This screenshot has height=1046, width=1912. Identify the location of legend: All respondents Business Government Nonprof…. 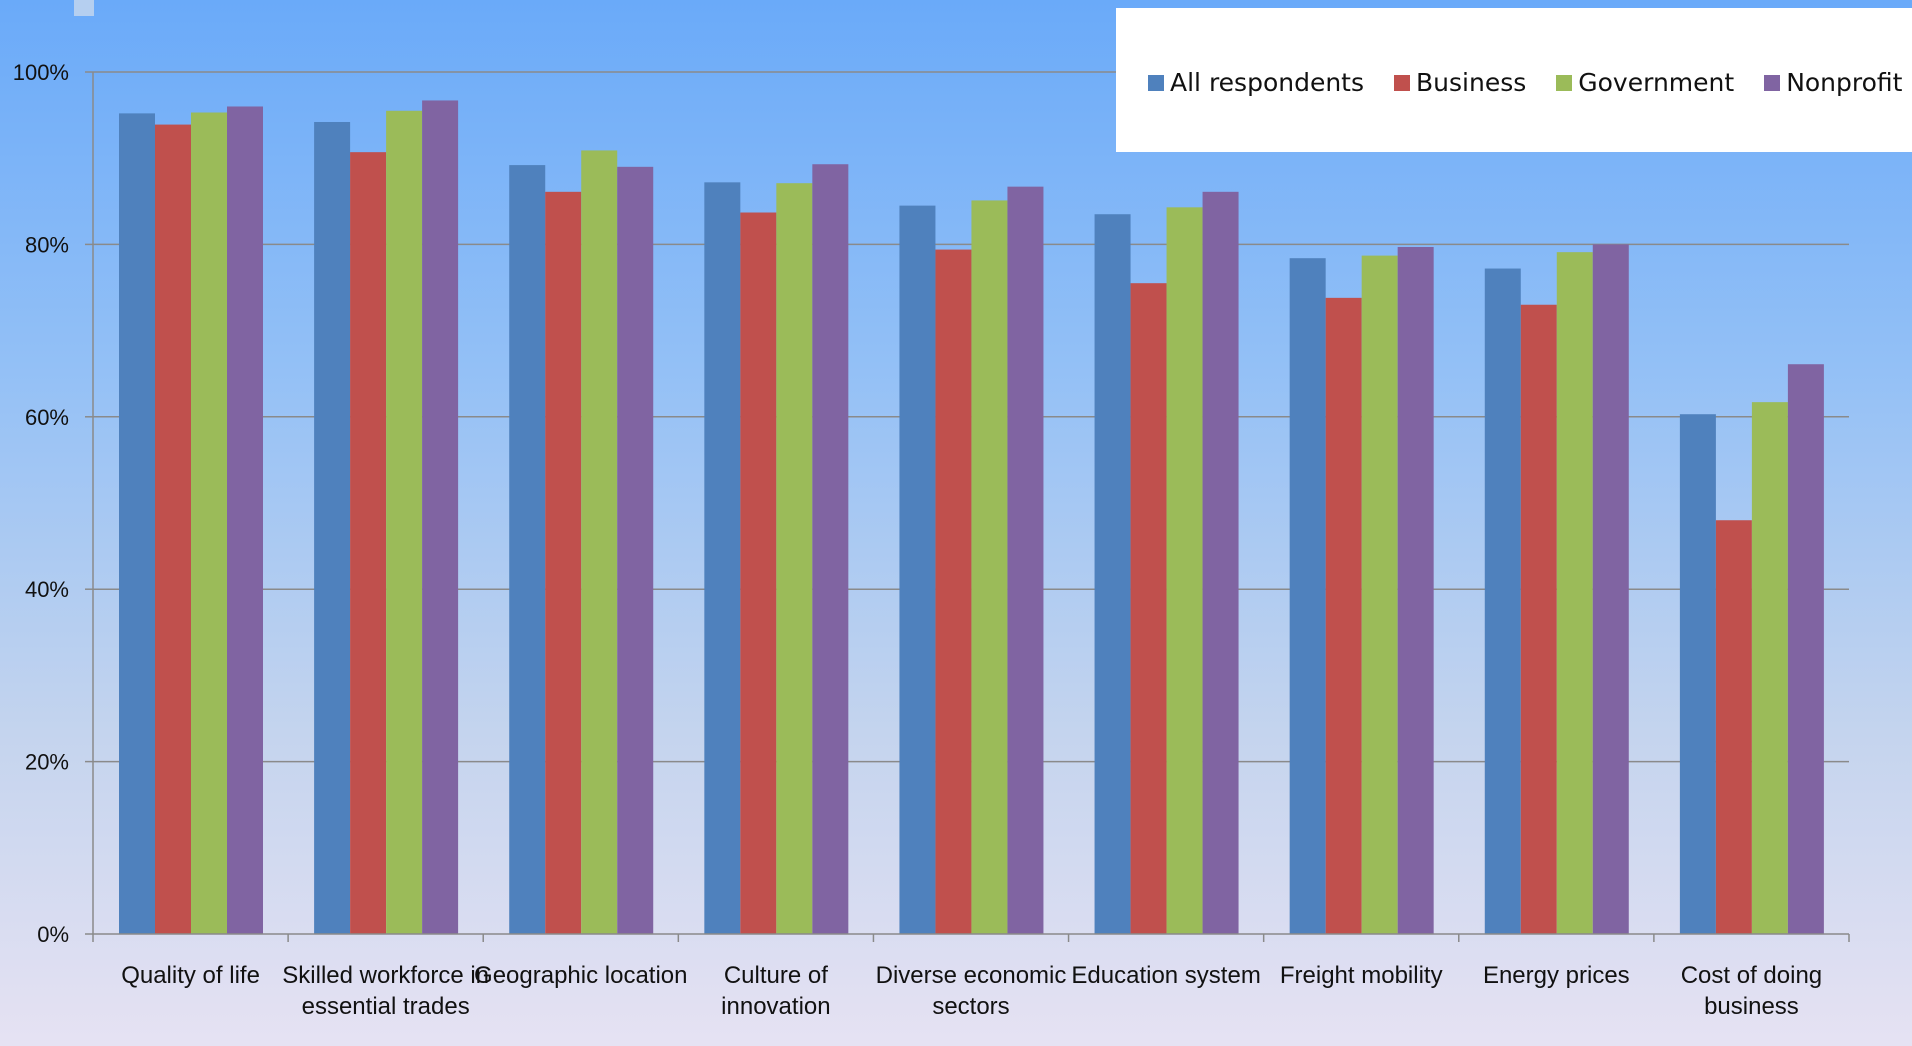
(1514, 80).